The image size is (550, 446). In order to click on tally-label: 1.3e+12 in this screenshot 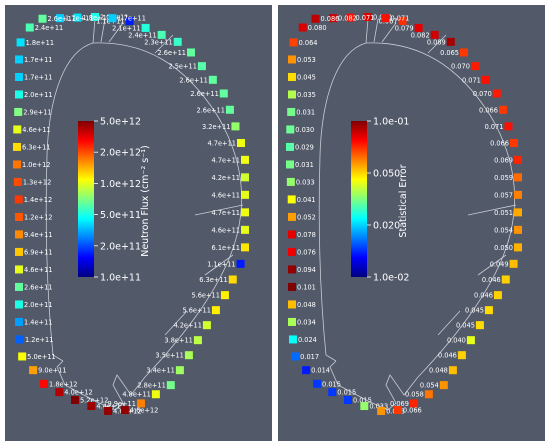, I will do `click(37, 182)`.